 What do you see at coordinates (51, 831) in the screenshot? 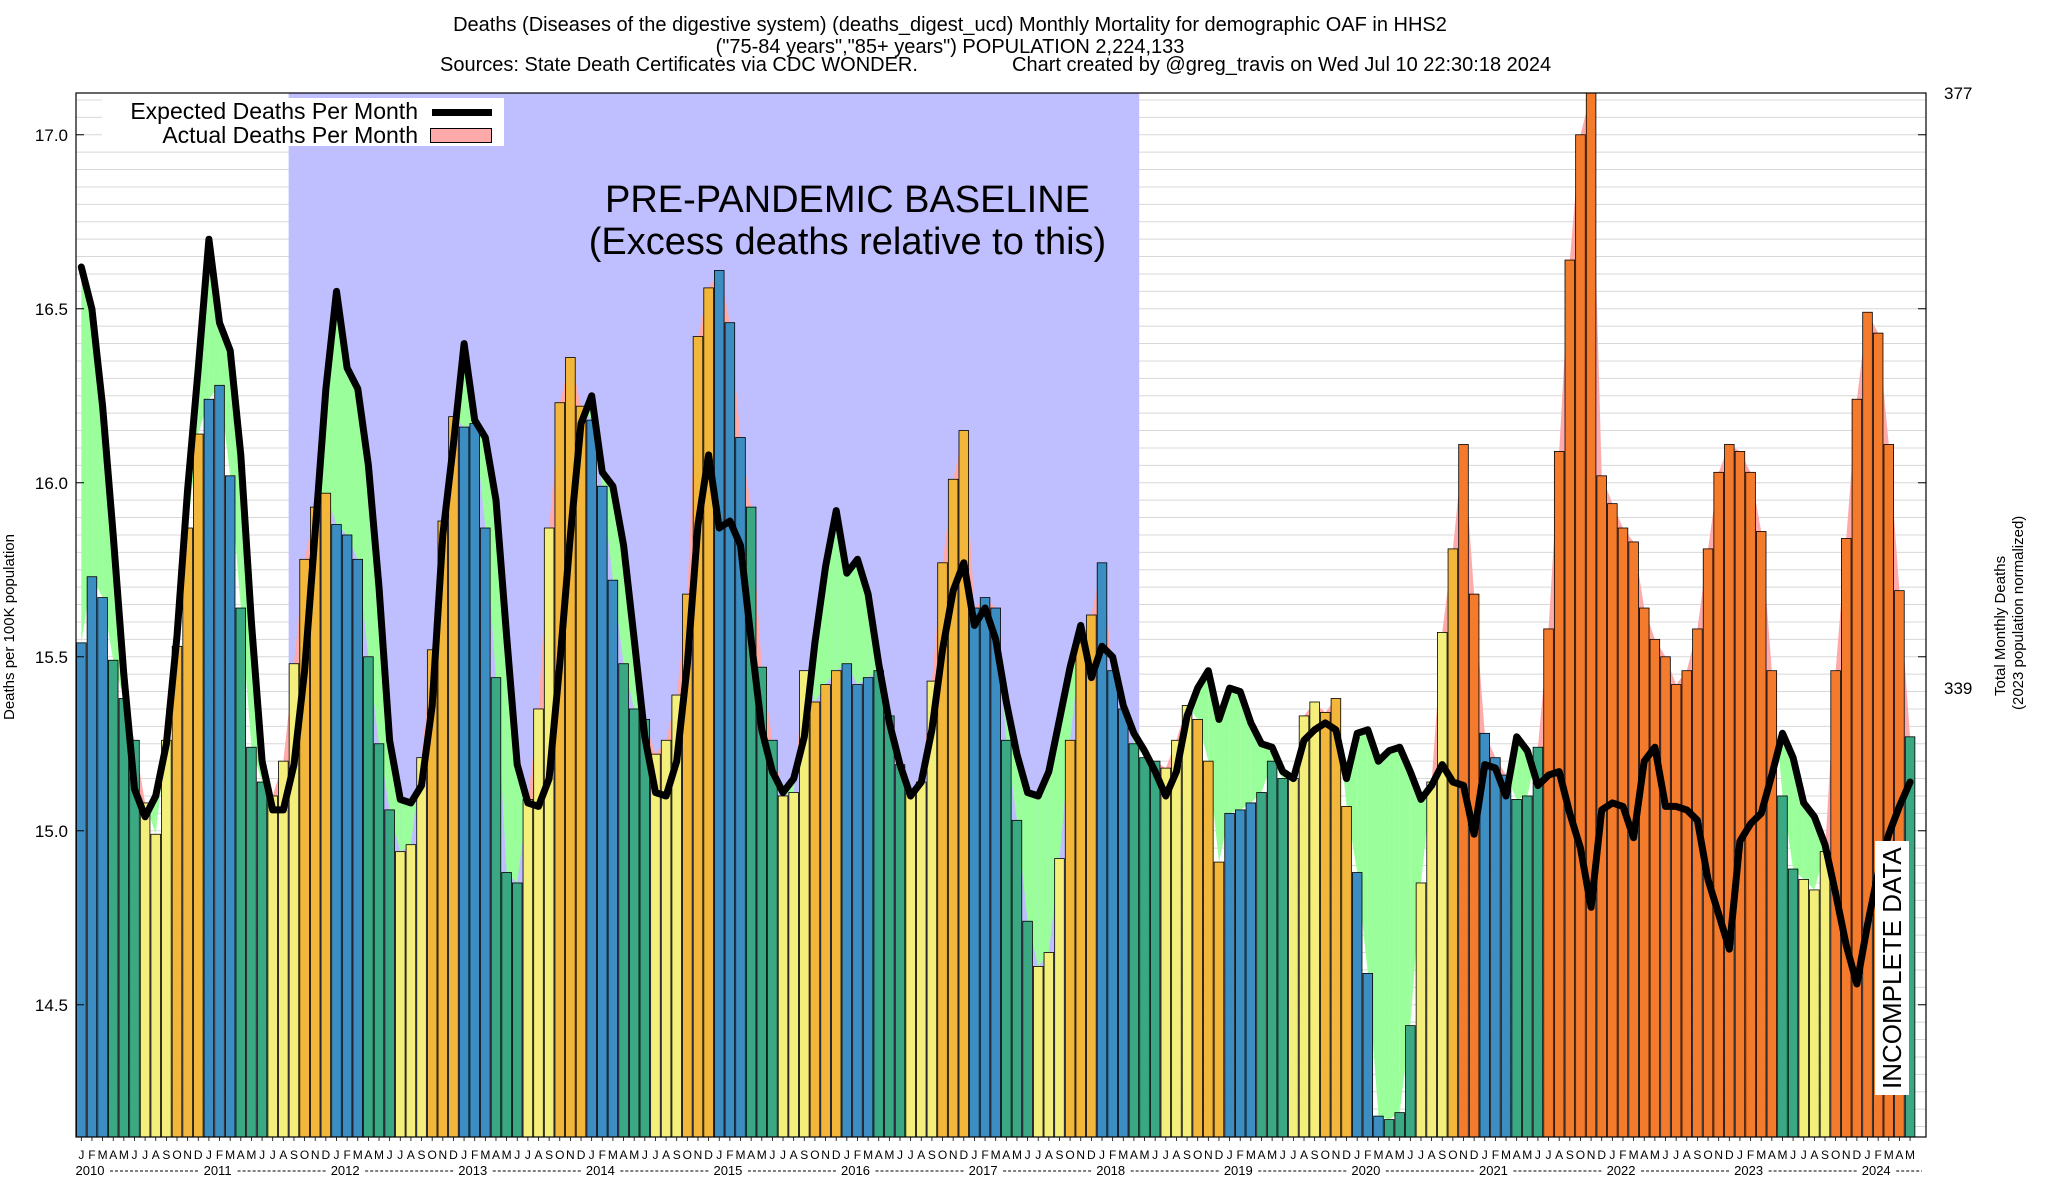
I see `y-tick-label: 15.0` at bounding box center [51, 831].